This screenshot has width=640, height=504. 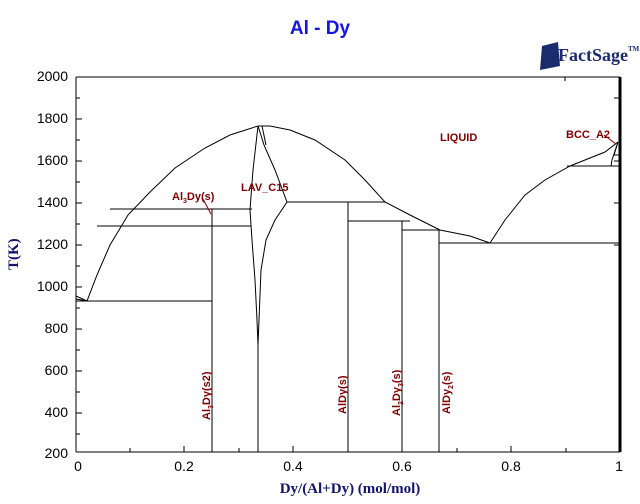 What do you see at coordinates (52, 286) in the screenshot?
I see `y-tick: 1000` at bounding box center [52, 286].